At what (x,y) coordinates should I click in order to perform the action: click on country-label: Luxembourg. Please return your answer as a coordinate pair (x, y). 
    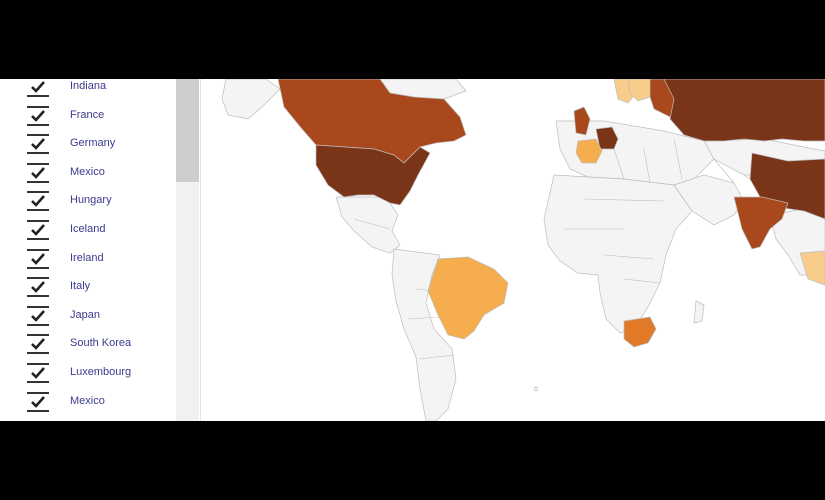
    Looking at the image, I should click on (101, 371).